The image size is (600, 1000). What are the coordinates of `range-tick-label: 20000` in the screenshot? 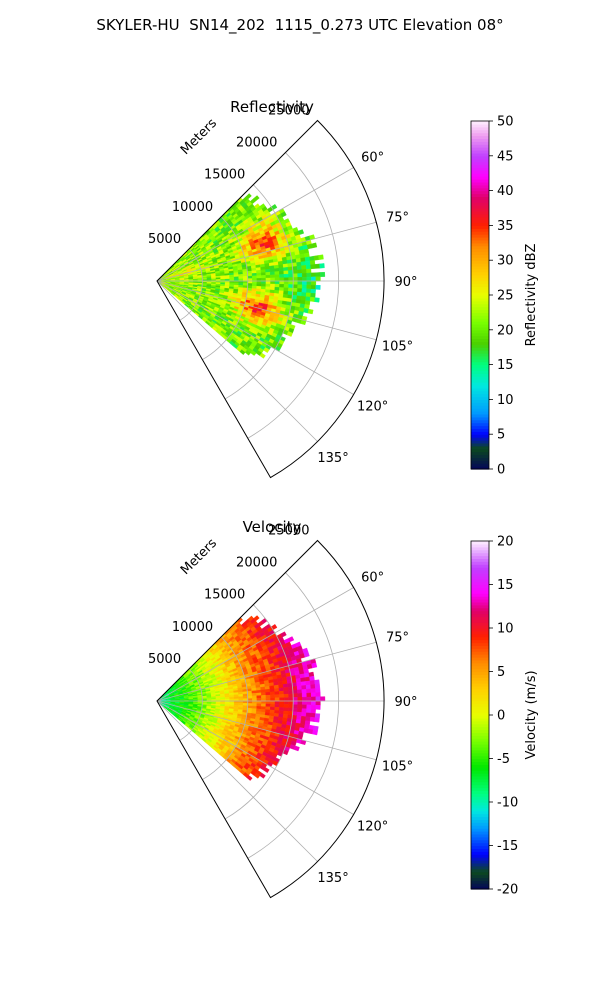 It's located at (256, 143).